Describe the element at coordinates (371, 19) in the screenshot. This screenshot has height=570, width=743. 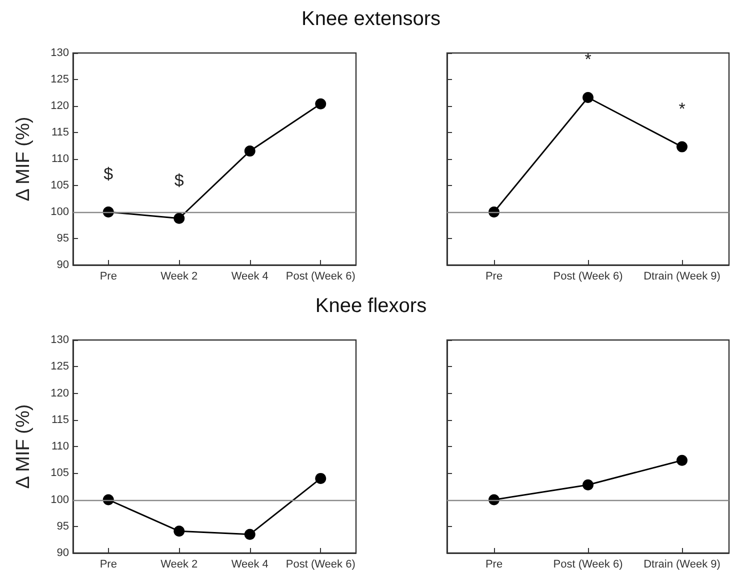
I see `chart-title: Knee extensors` at that location.